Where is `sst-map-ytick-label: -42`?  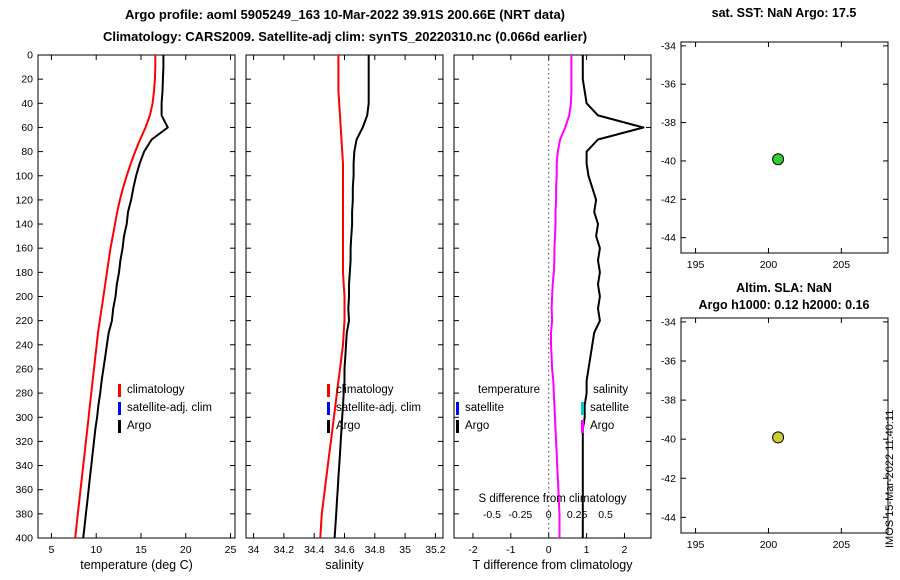
sst-map-ytick-label: -42 is located at coordinates (668, 200).